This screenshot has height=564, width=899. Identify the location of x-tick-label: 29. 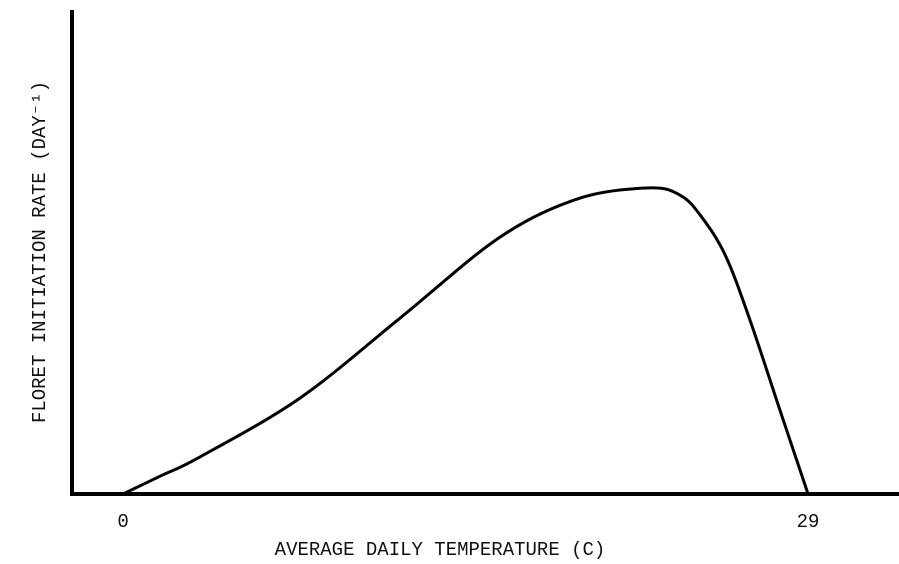
(808, 522).